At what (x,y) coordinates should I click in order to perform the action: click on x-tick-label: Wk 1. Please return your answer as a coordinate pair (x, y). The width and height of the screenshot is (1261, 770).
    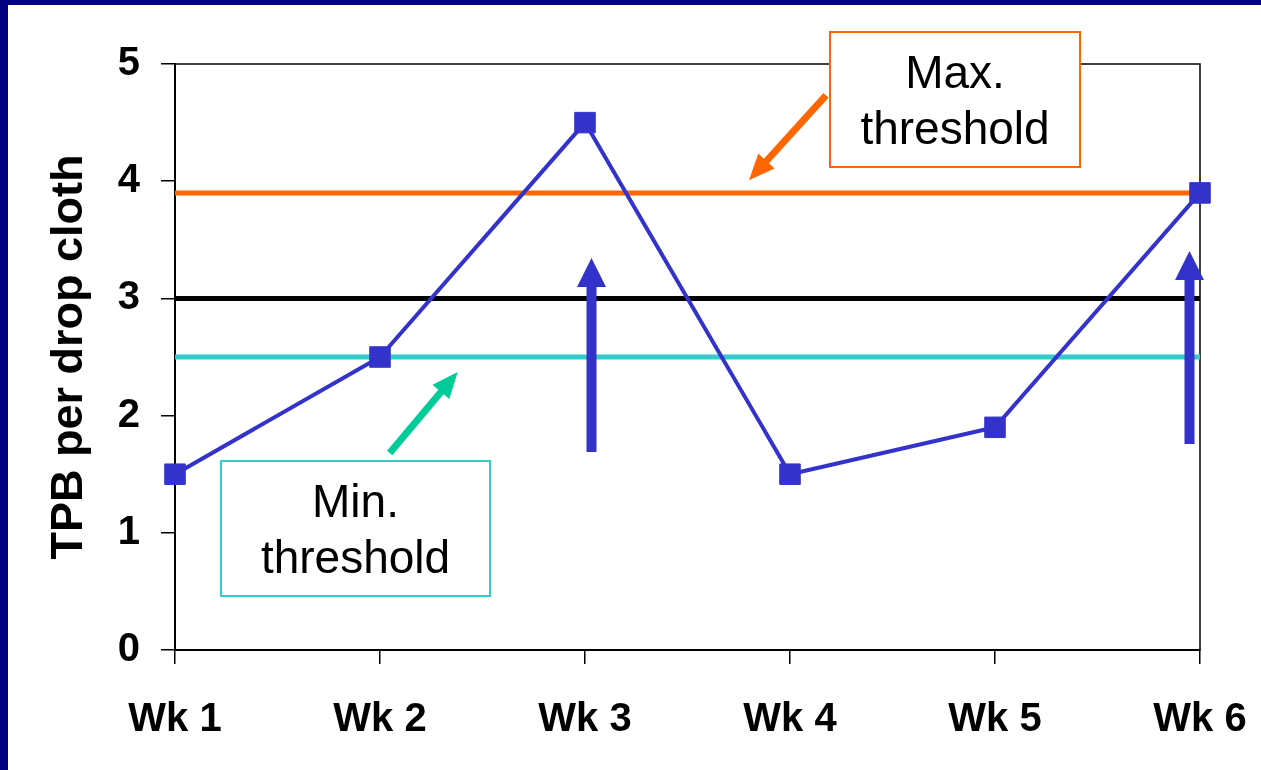
    Looking at the image, I should click on (175, 717).